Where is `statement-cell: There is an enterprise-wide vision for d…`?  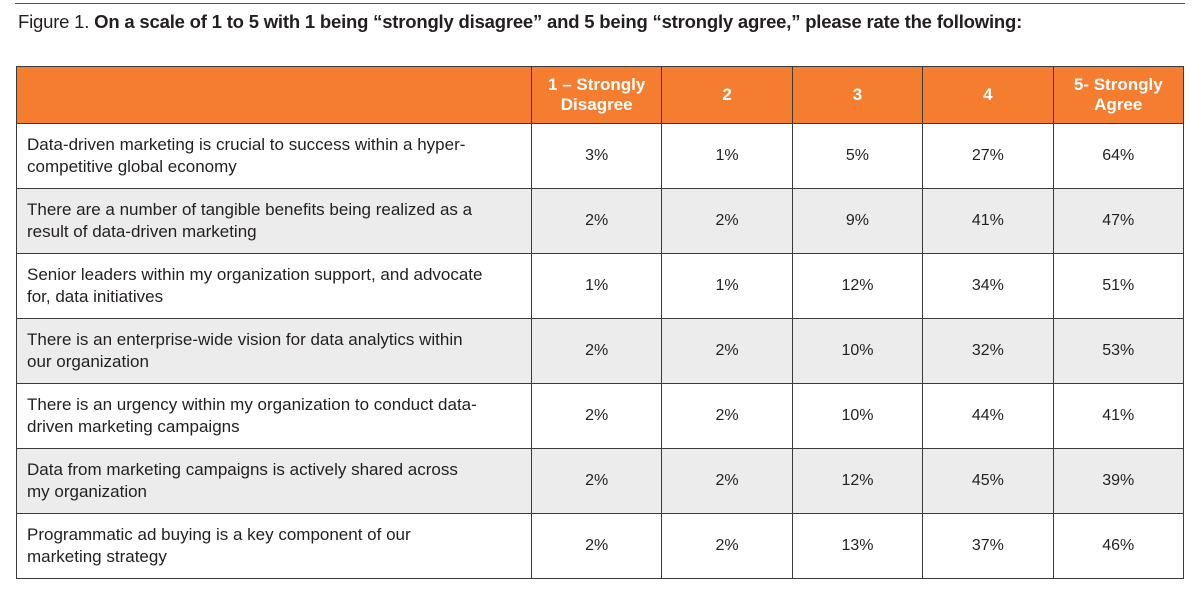 statement-cell: There is an enterprise-wide vision for d… is located at coordinates (274, 351).